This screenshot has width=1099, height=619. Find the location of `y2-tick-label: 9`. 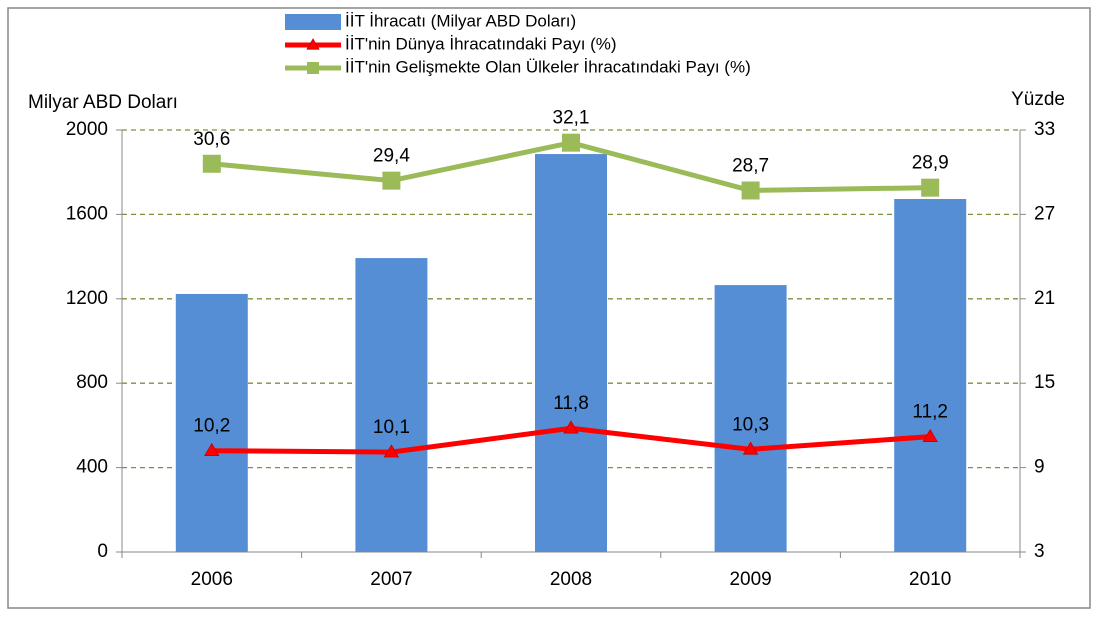

y2-tick-label: 9 is located at coordinates (1039, 467).